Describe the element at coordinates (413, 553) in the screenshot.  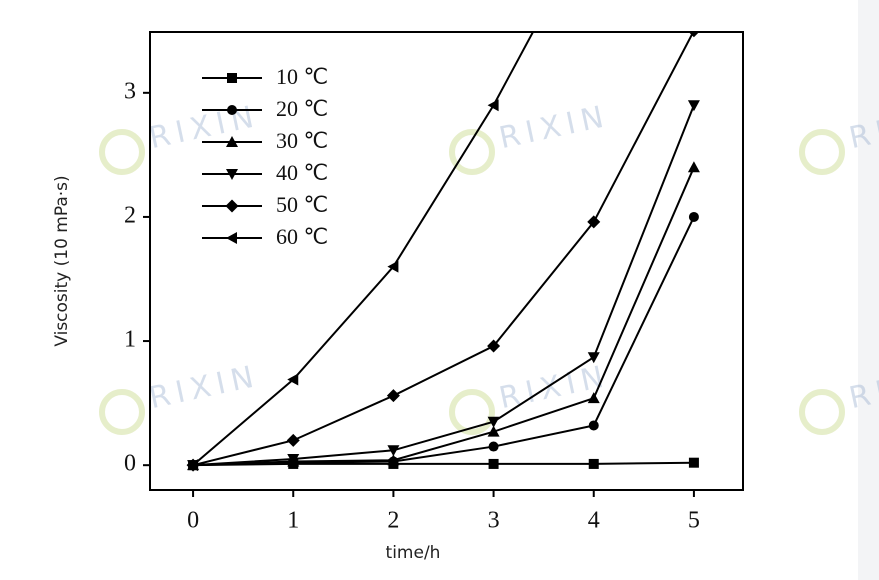
I see `x-axis-label: time/h` at that location.